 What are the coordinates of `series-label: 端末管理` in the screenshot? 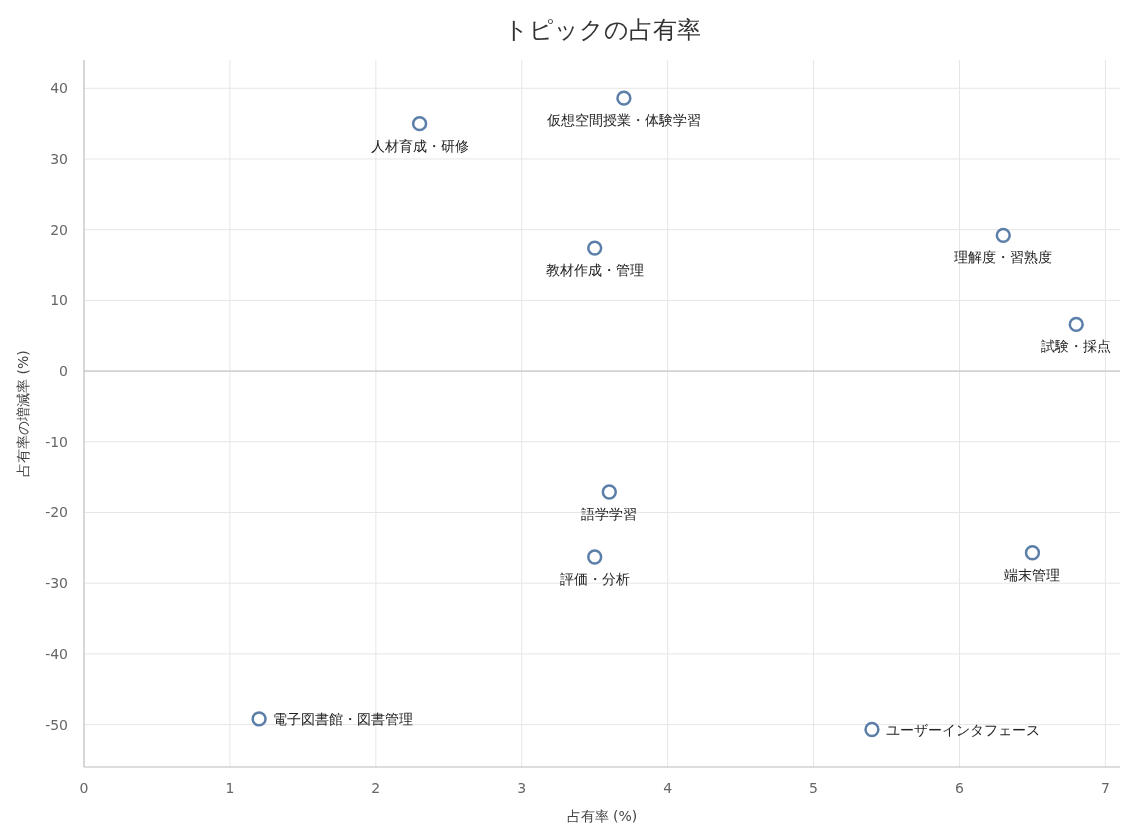 It's located at (1032, 574).